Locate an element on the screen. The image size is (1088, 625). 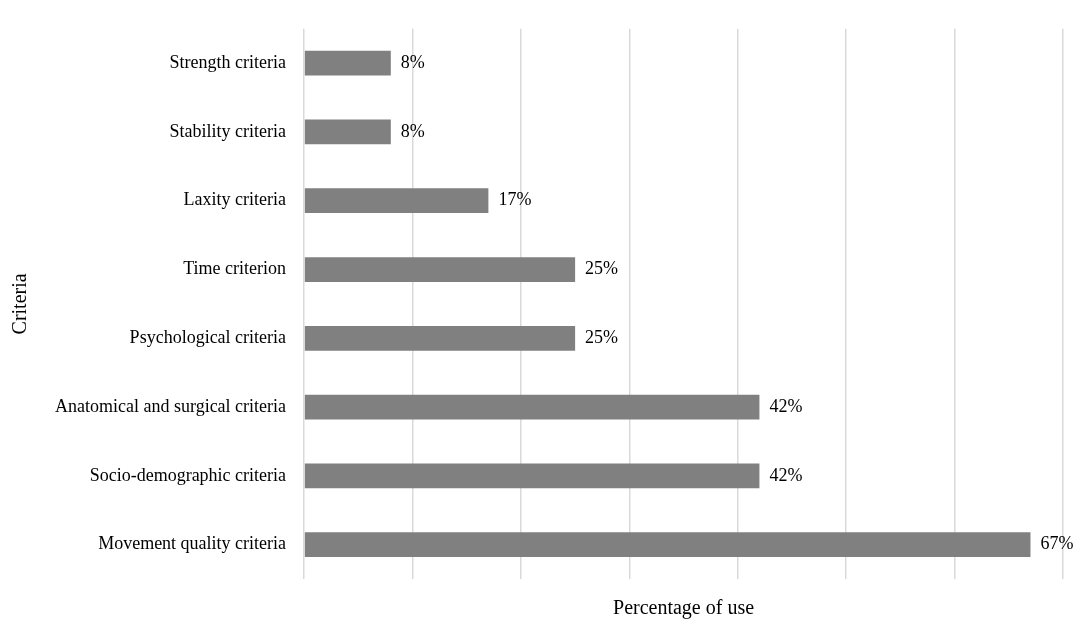
data-label: 67% is located at coordinates (1057, 543).